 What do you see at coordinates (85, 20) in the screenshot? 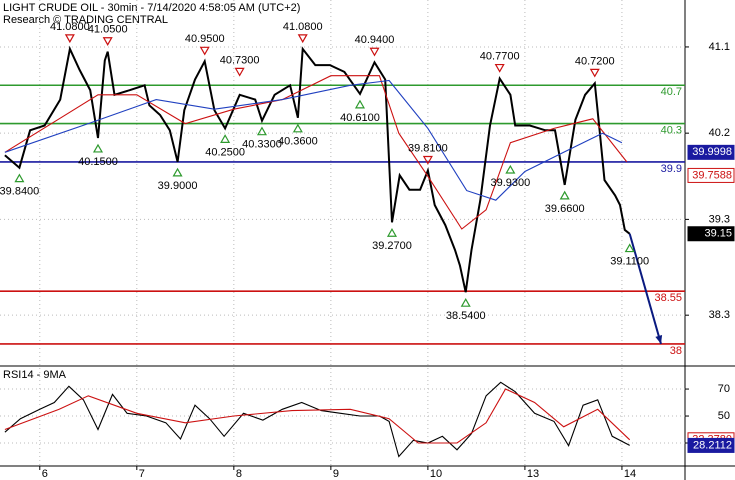
I see `chart-subtitle: Research © TRADING CENTRAL` at bounding box center [85, 20].